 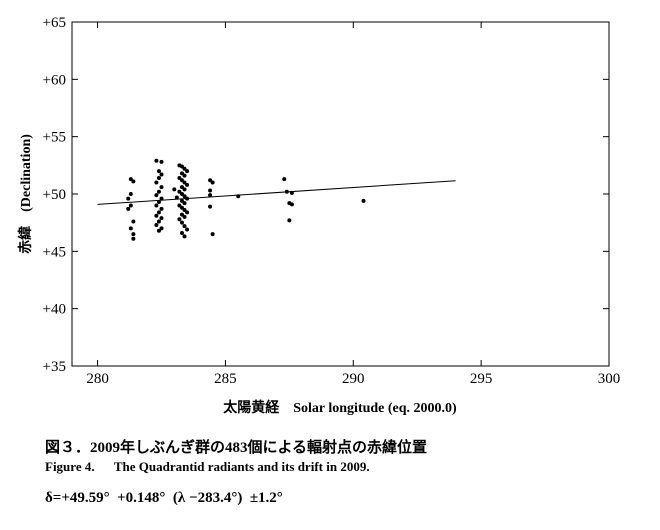 What do you see at coordinates (353, 379) in the screenshot?
I see `x-tick-label: 290` at bounding box center [353, 379].